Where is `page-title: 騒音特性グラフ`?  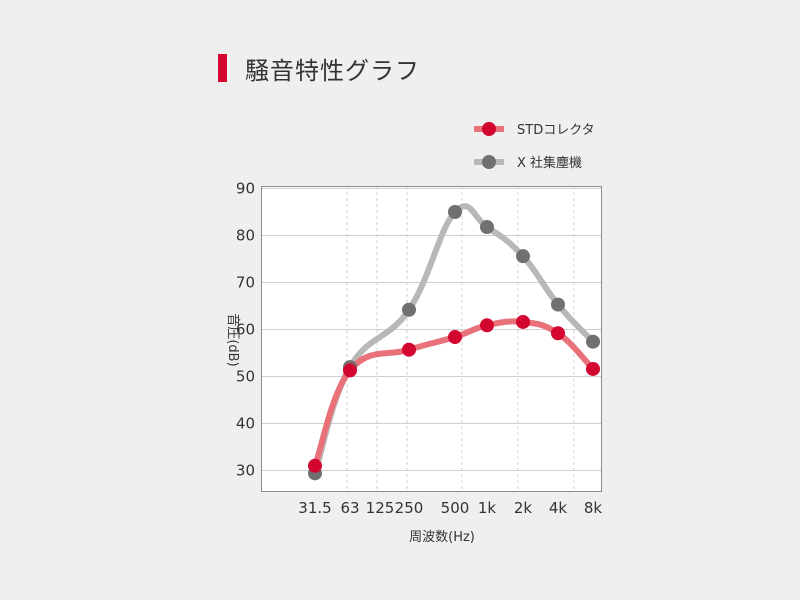
page-title: 騒音特性グラフ is located at coordinates (332, 70).